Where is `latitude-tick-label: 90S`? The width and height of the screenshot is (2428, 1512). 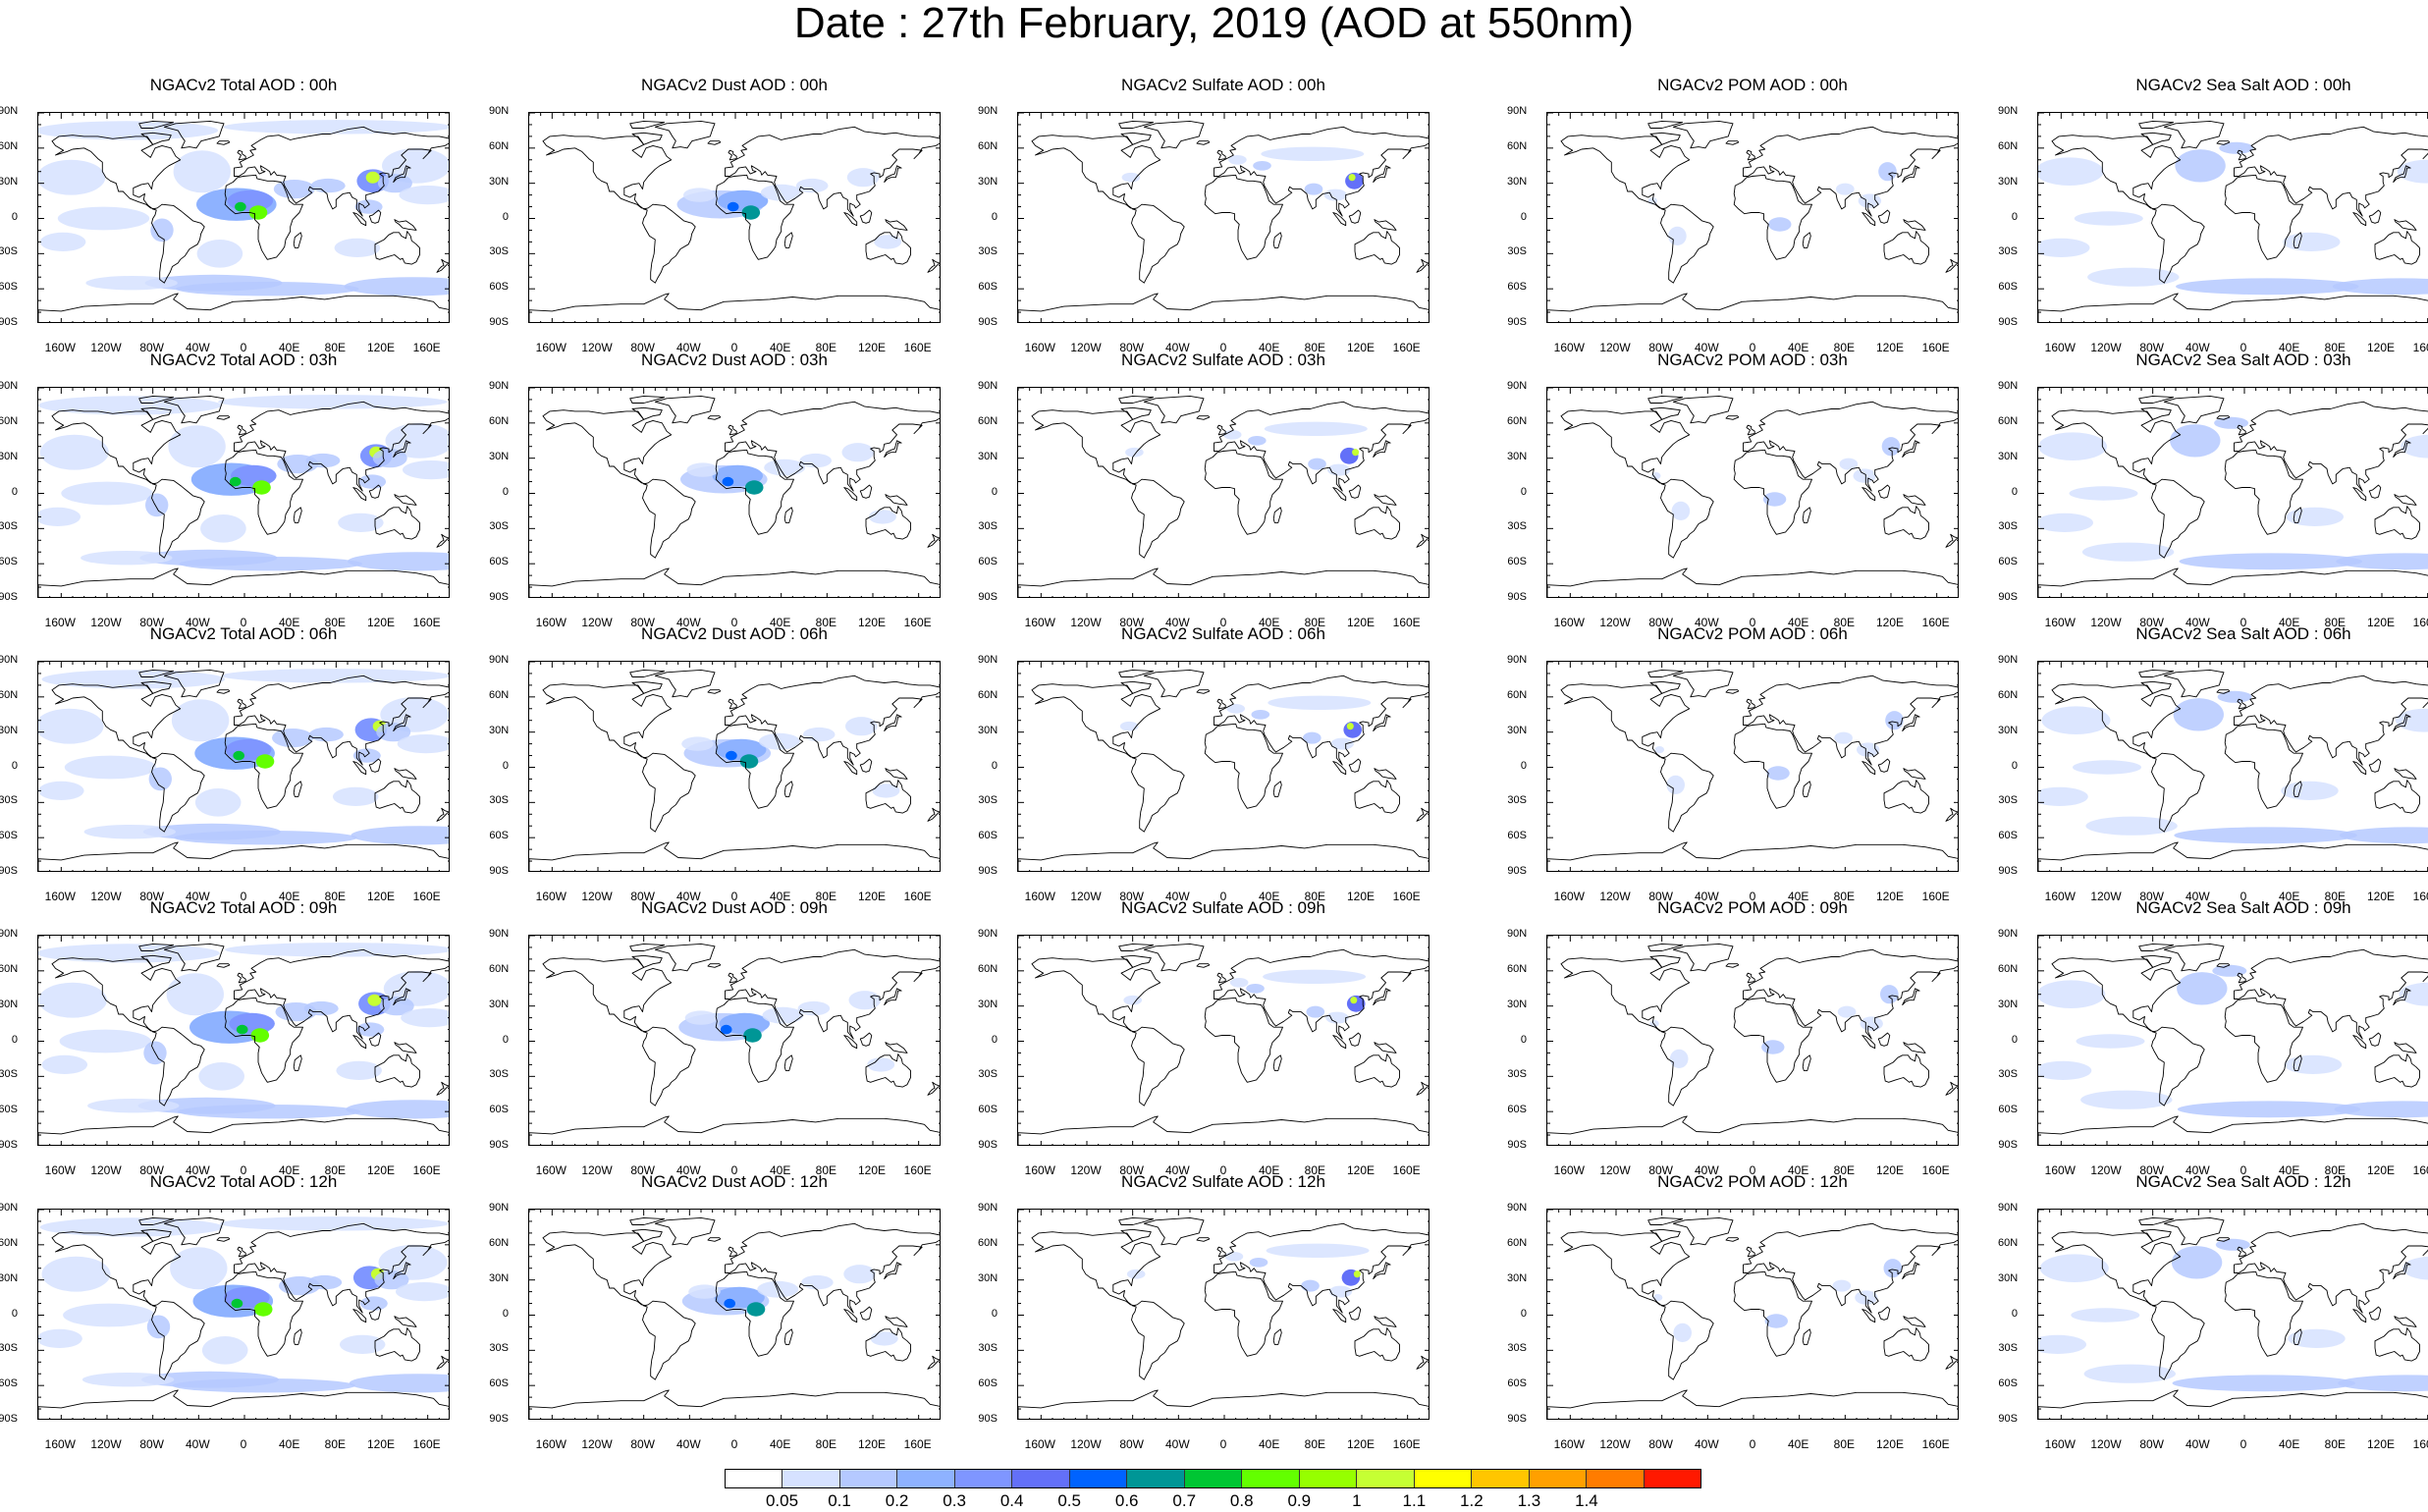
latitude-tick-label: 90S is located at coordinates (2008, 597).